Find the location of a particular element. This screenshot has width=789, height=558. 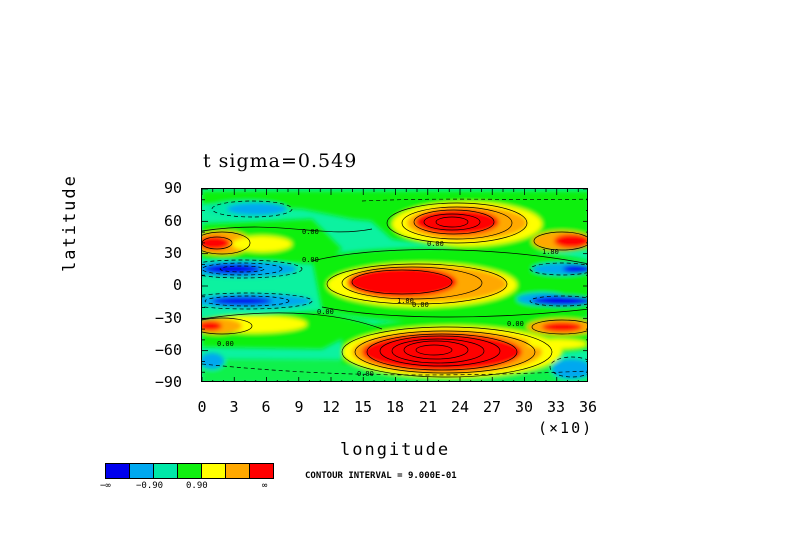

red-e is located at coordinates (570, 241).